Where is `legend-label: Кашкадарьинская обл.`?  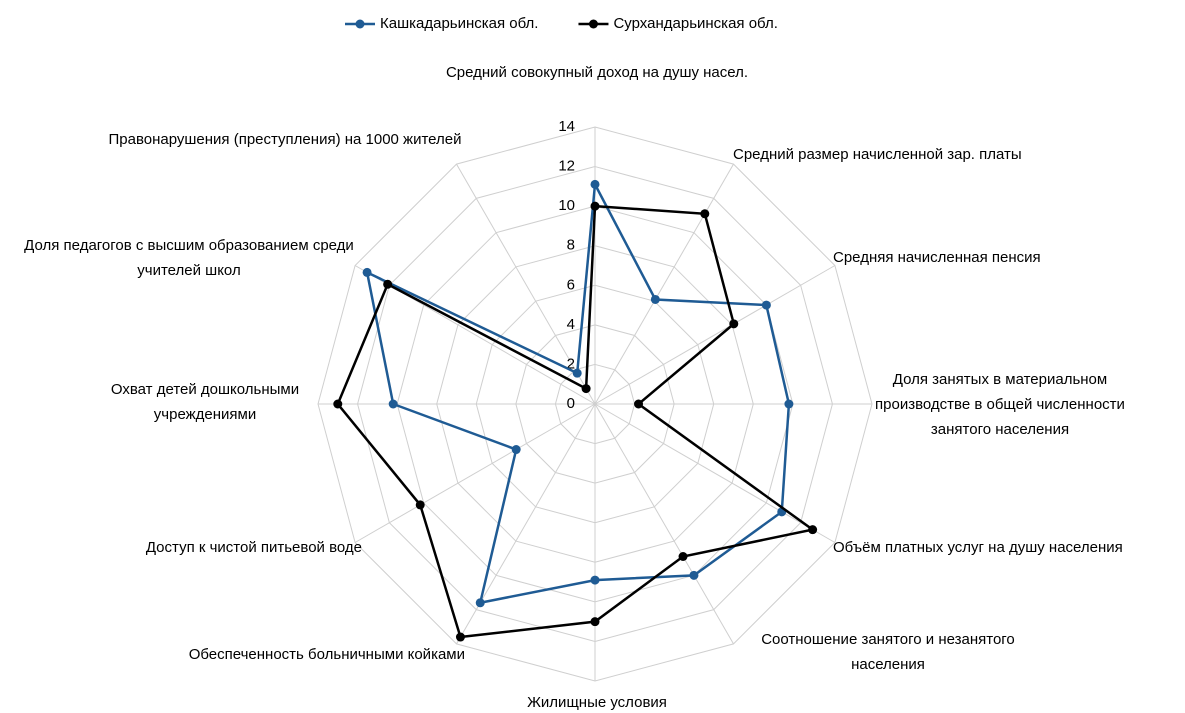 legend-label: Кашкадарьинская обл. is located at coordinates (459, 23).